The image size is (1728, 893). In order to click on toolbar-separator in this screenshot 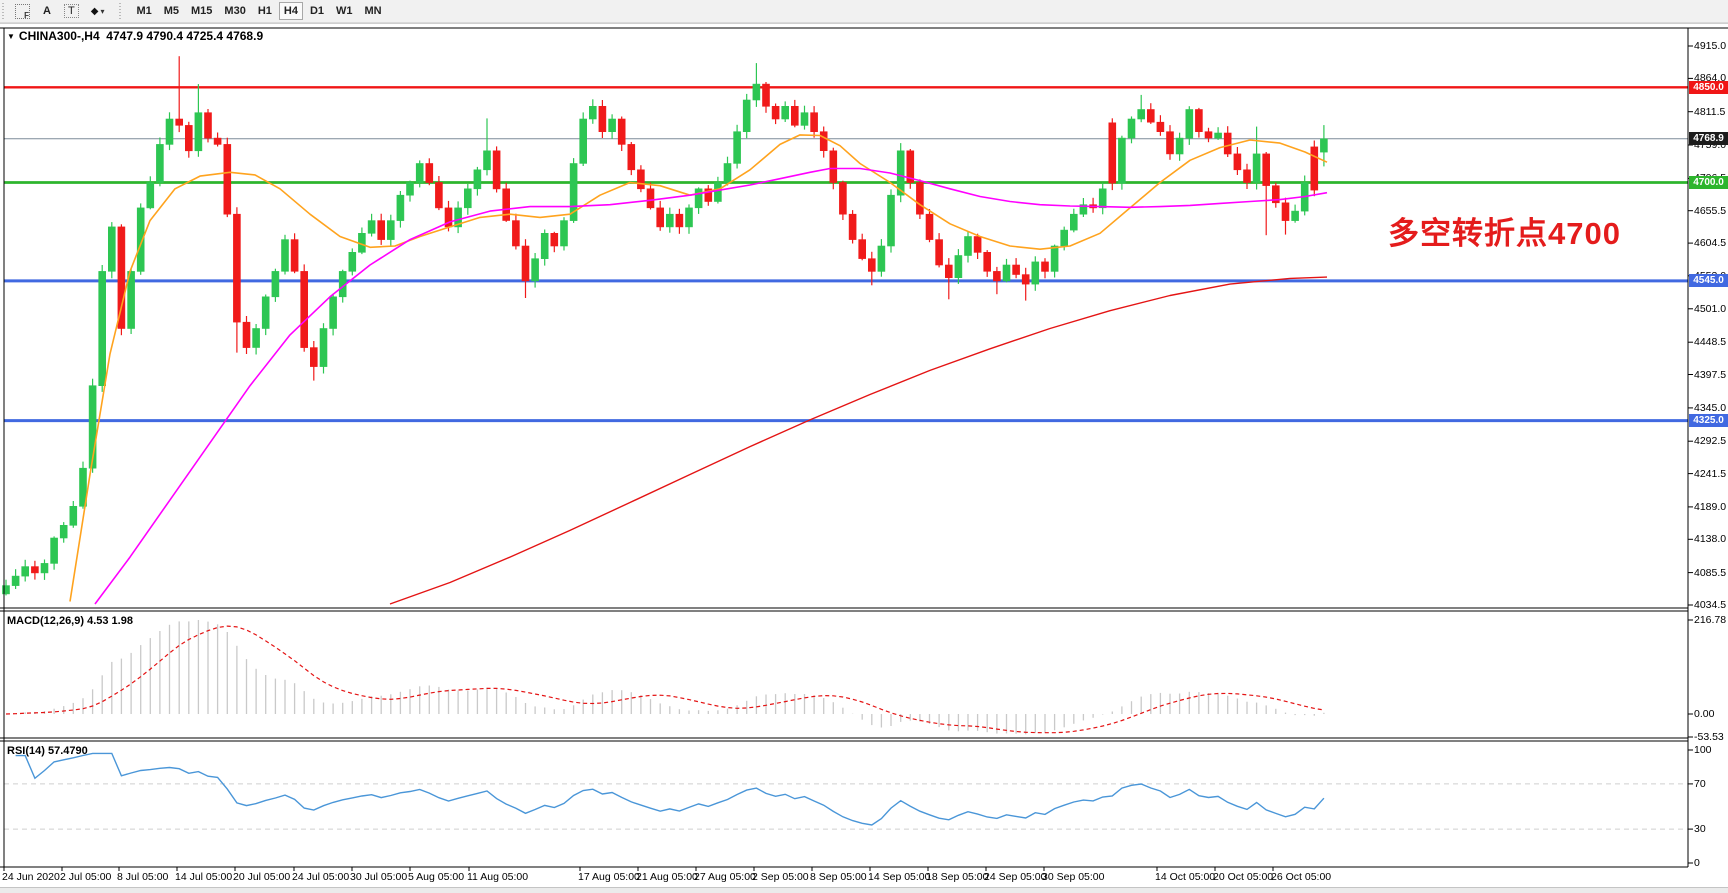, I will do `click(121, 11)`.